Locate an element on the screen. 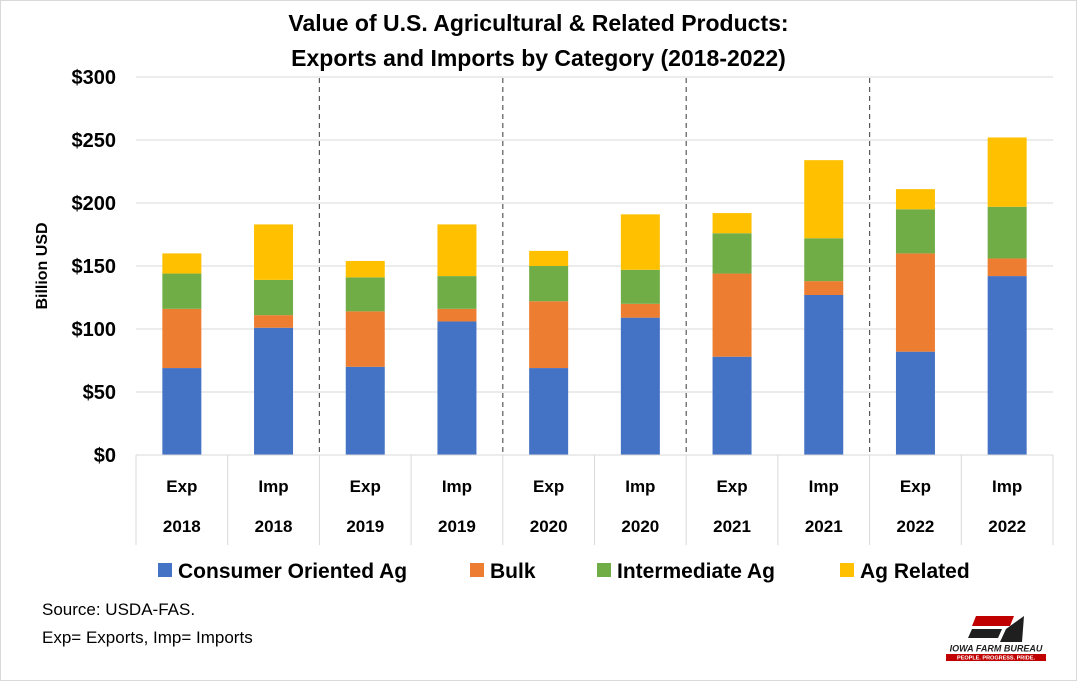 The width and height of the screenshot is (1077, 681). y-tick-label: $150 is located at coordinates (94, 267).